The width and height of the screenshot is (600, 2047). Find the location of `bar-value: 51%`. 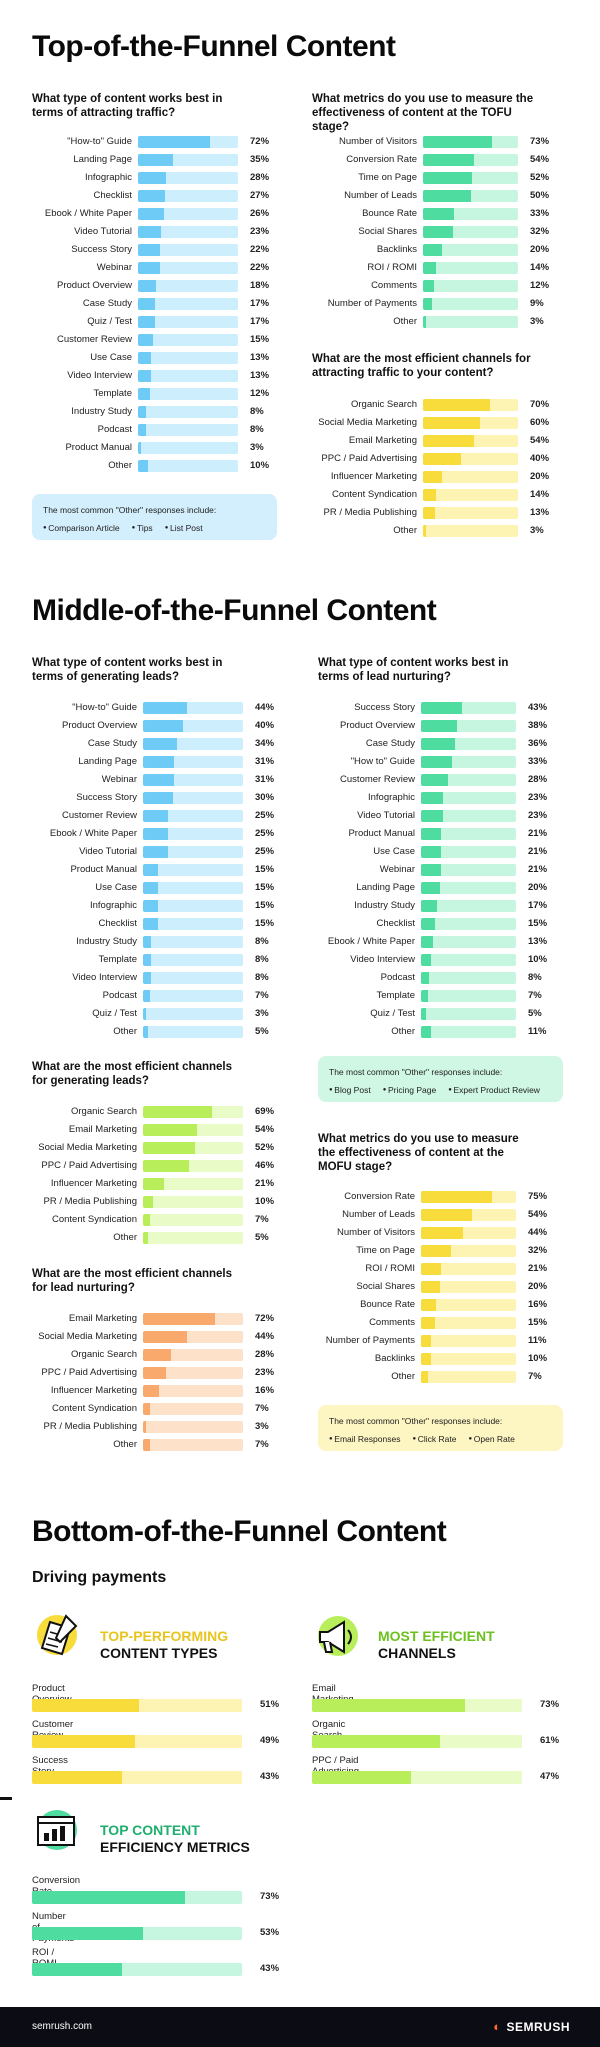

bar-value: 51% is located at coordinates (270, 1704).